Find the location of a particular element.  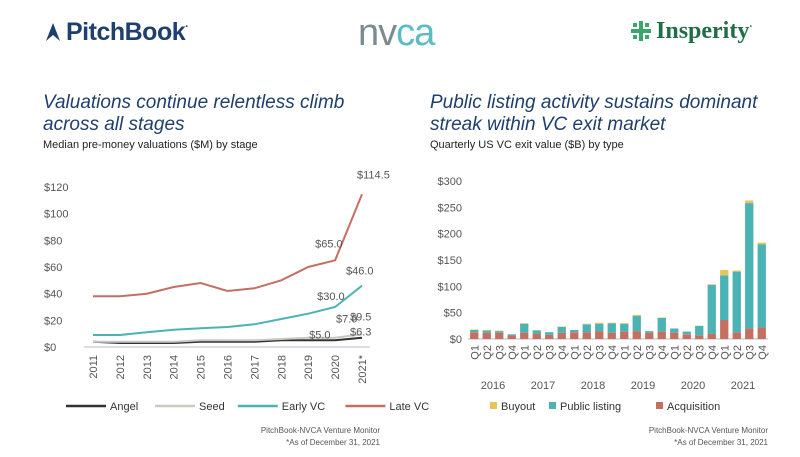

x-tick-label: 2015 is located at coordinates (202, 367).